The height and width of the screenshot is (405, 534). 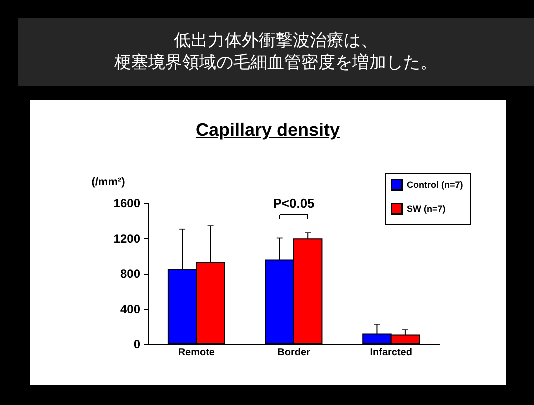 I want to click on x-tick-label: Infarcted, so click(x=391, y=353).